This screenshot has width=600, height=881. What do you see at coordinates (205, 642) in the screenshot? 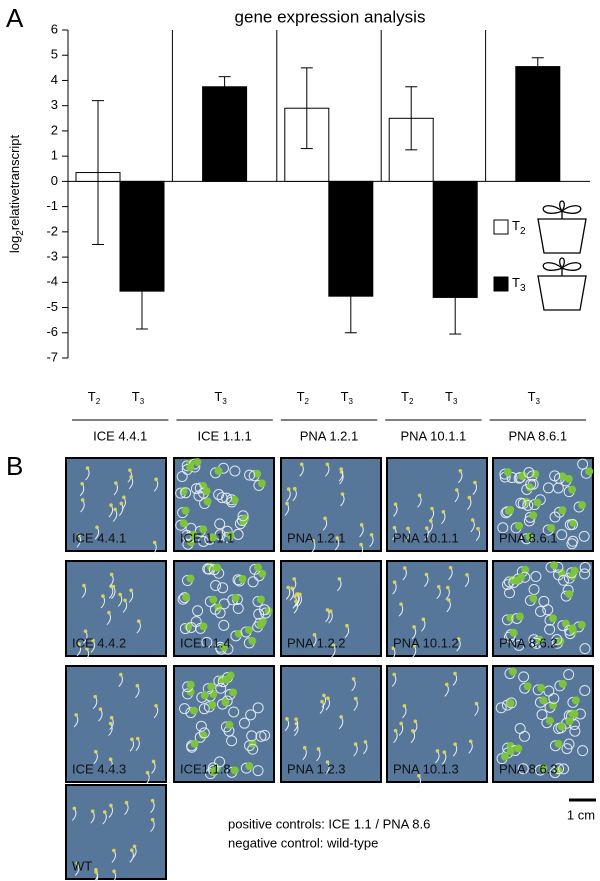
I see `photo-label: ICE1.1.4` at bounding box center [205, 642].